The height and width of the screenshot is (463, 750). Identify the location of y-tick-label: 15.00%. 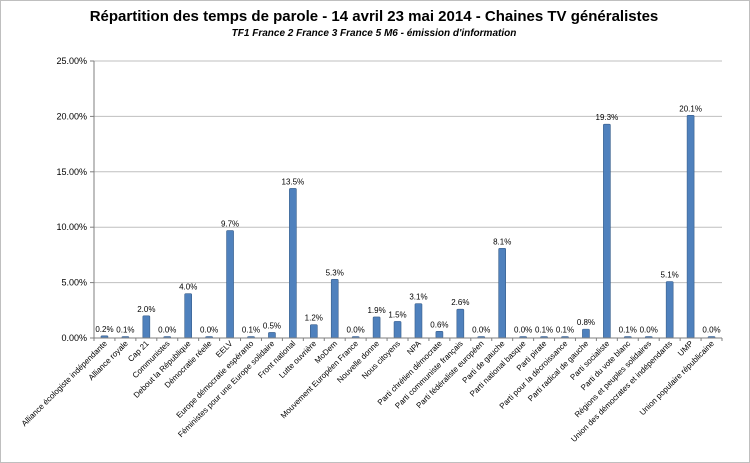
(71, 172).